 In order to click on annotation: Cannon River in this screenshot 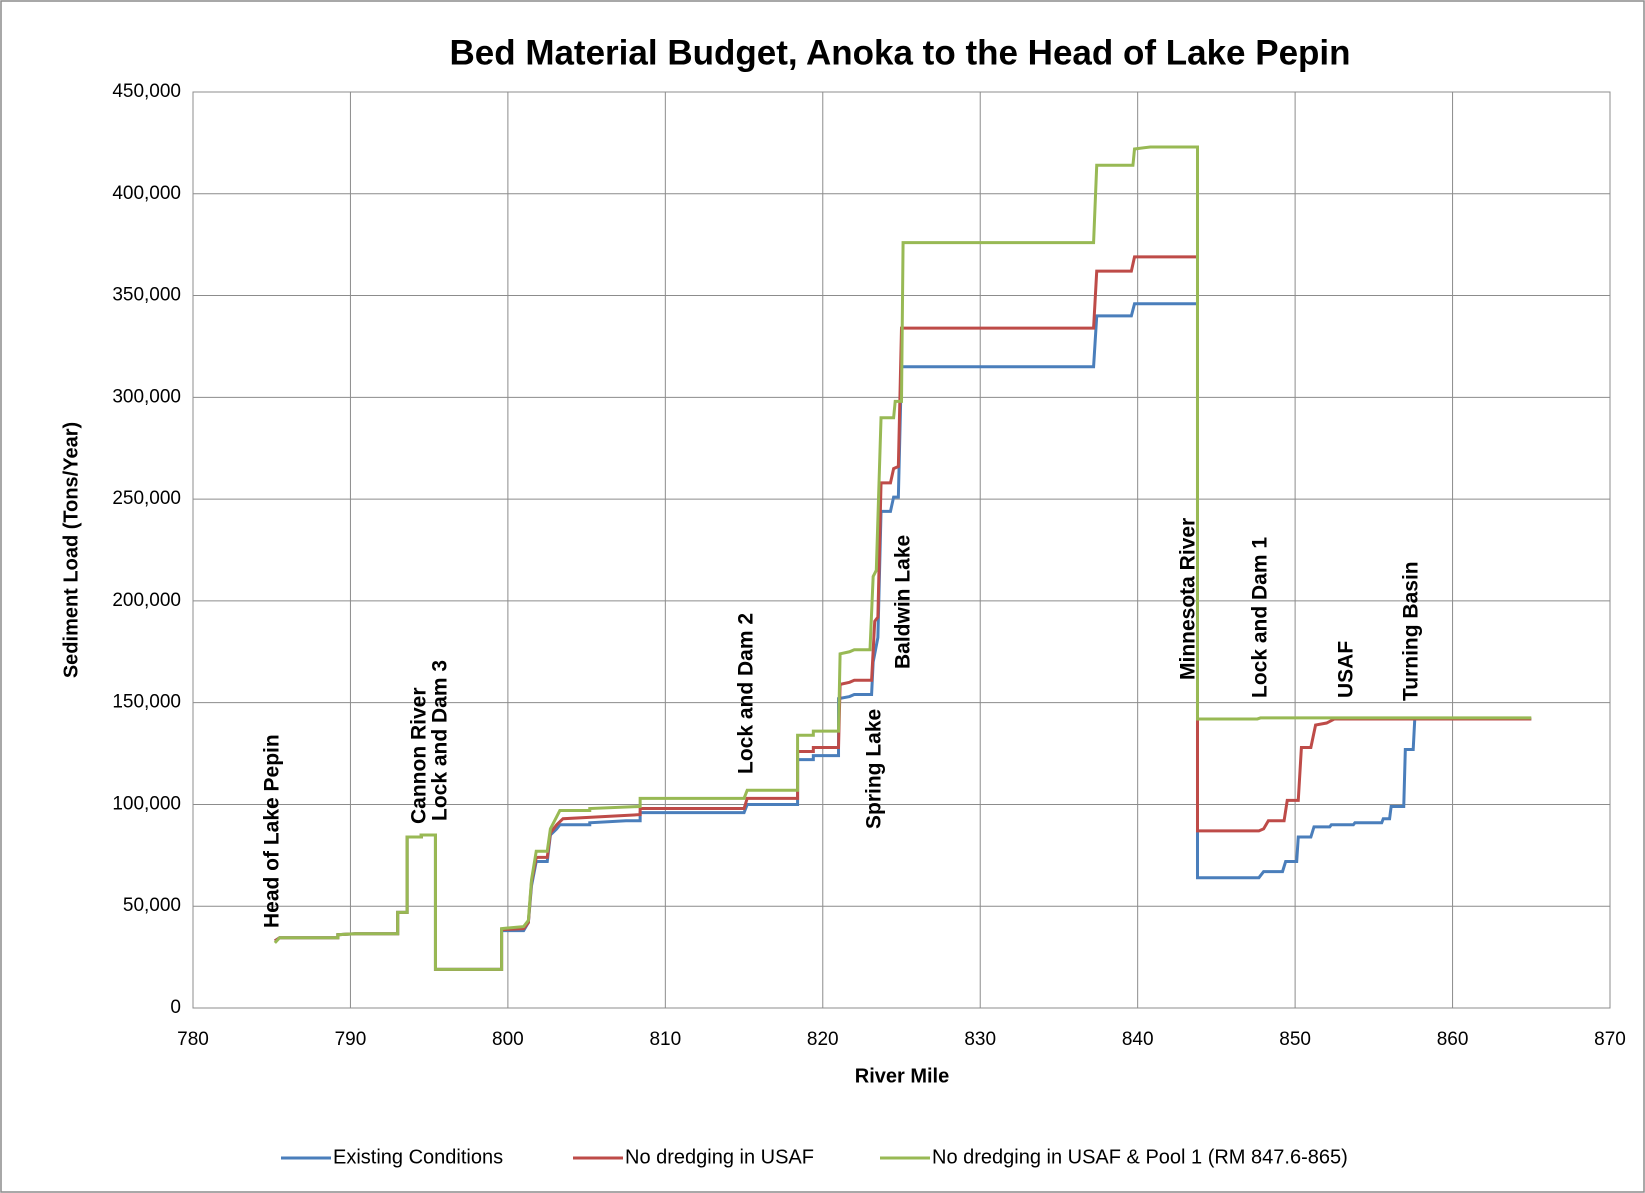, I will do `click(419, 755)`.